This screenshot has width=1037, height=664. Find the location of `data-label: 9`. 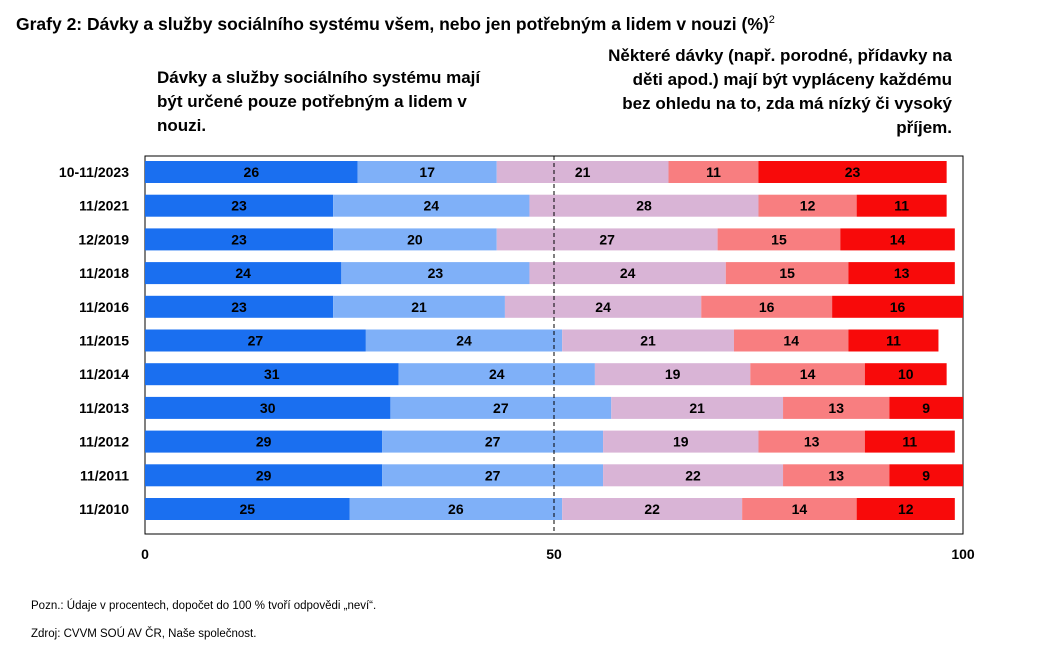

data-label: 9 is located at coordinates (926, 475).